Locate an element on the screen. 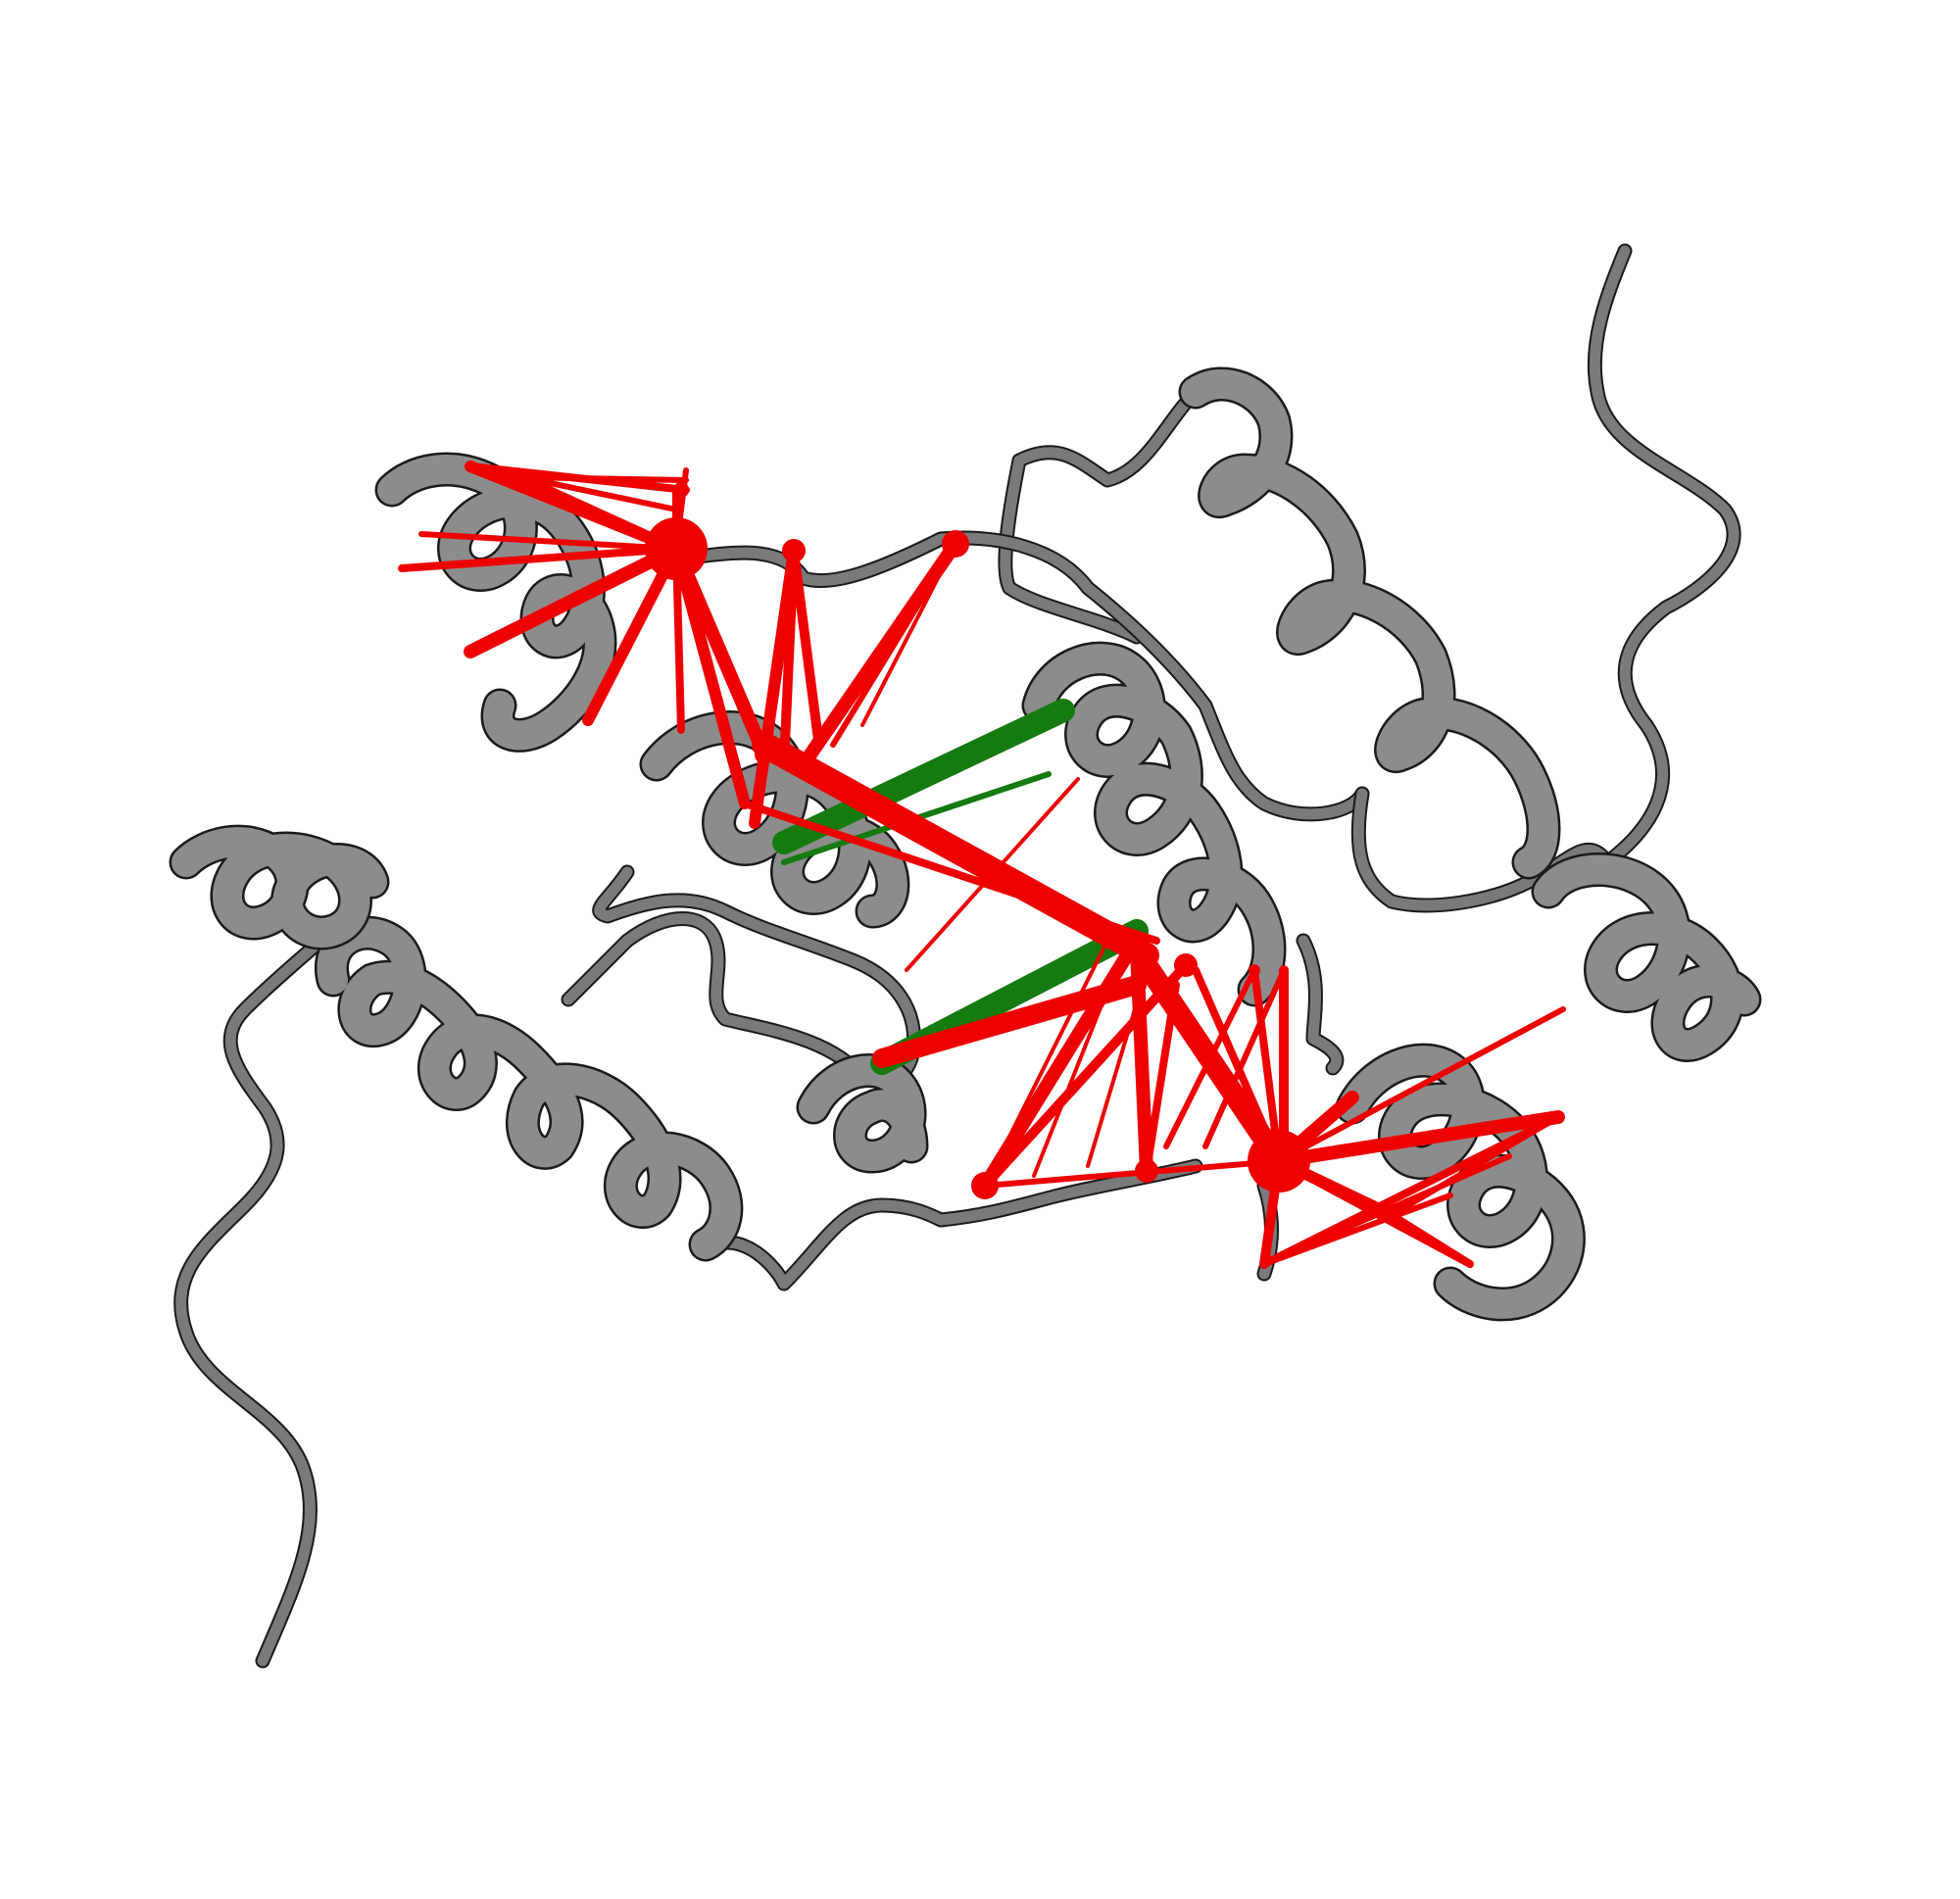  helix-lower-right is located at coordinates (1460, 1182).